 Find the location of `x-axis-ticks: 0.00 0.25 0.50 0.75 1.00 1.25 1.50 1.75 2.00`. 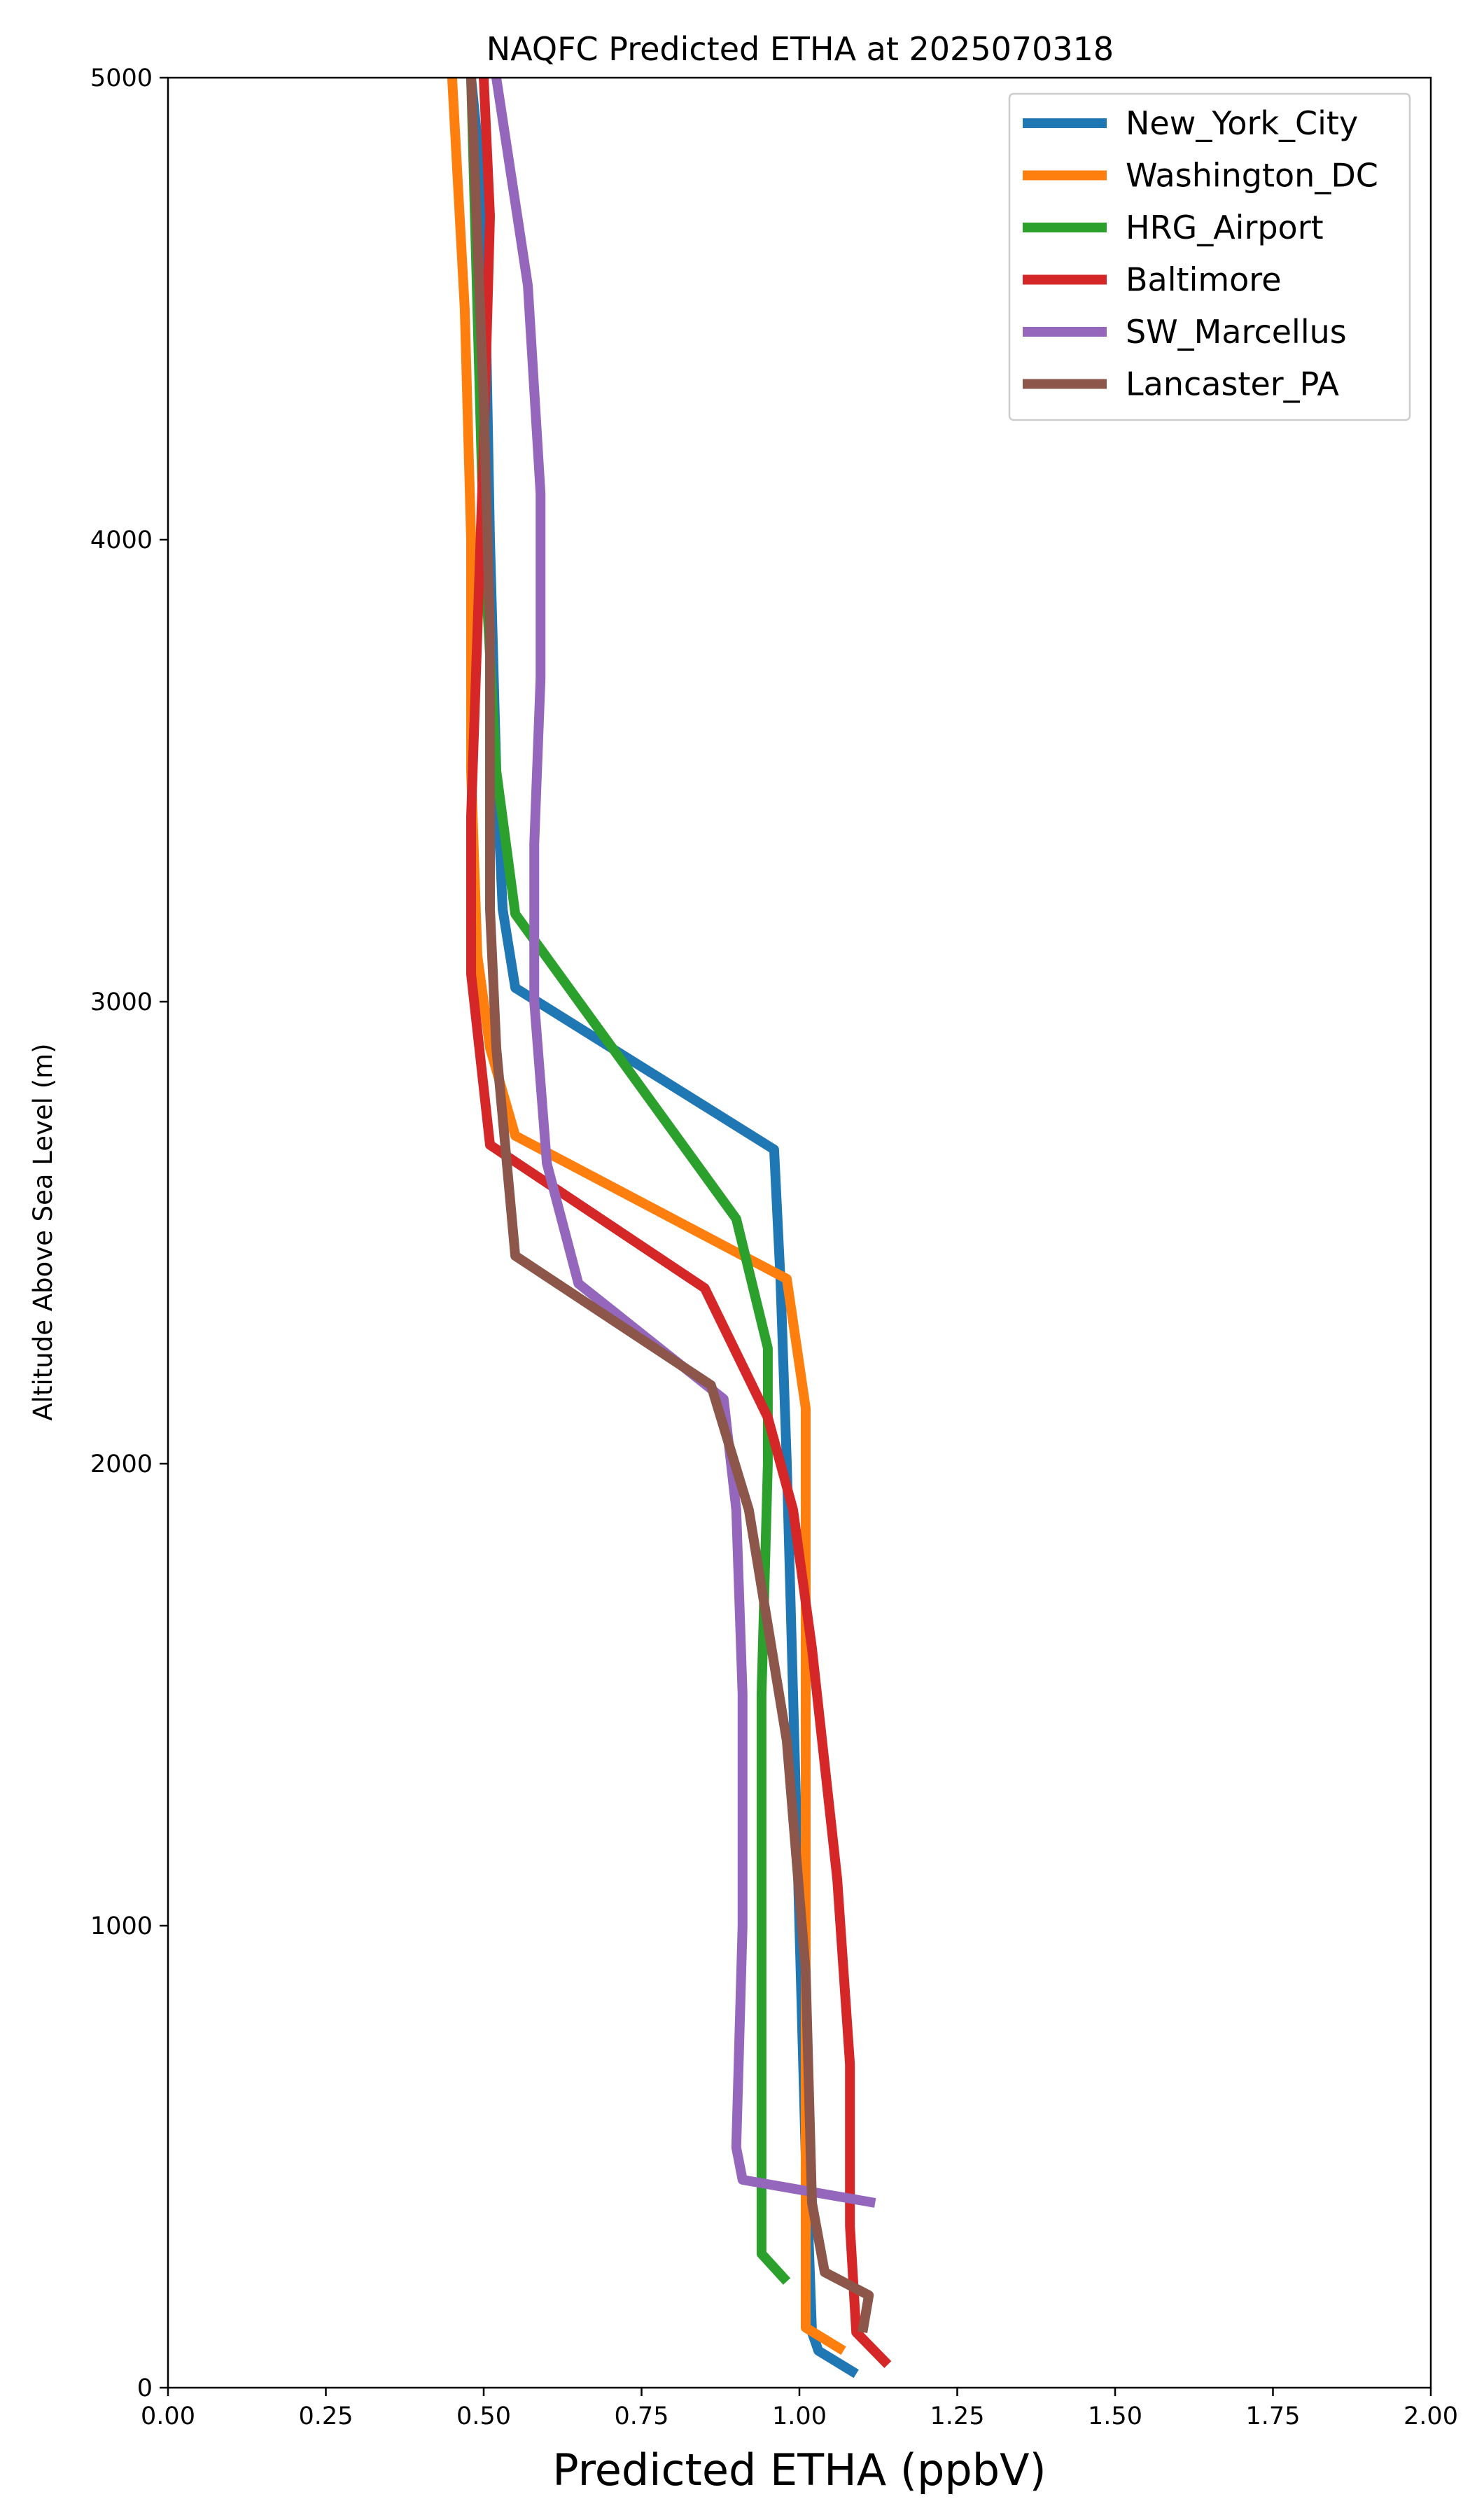

x-axis-ticks: 0.00 0.25 0.50 0.75 1.00 1.25 1.50 1.75 2.00 is located at coordinates (799, 2409).